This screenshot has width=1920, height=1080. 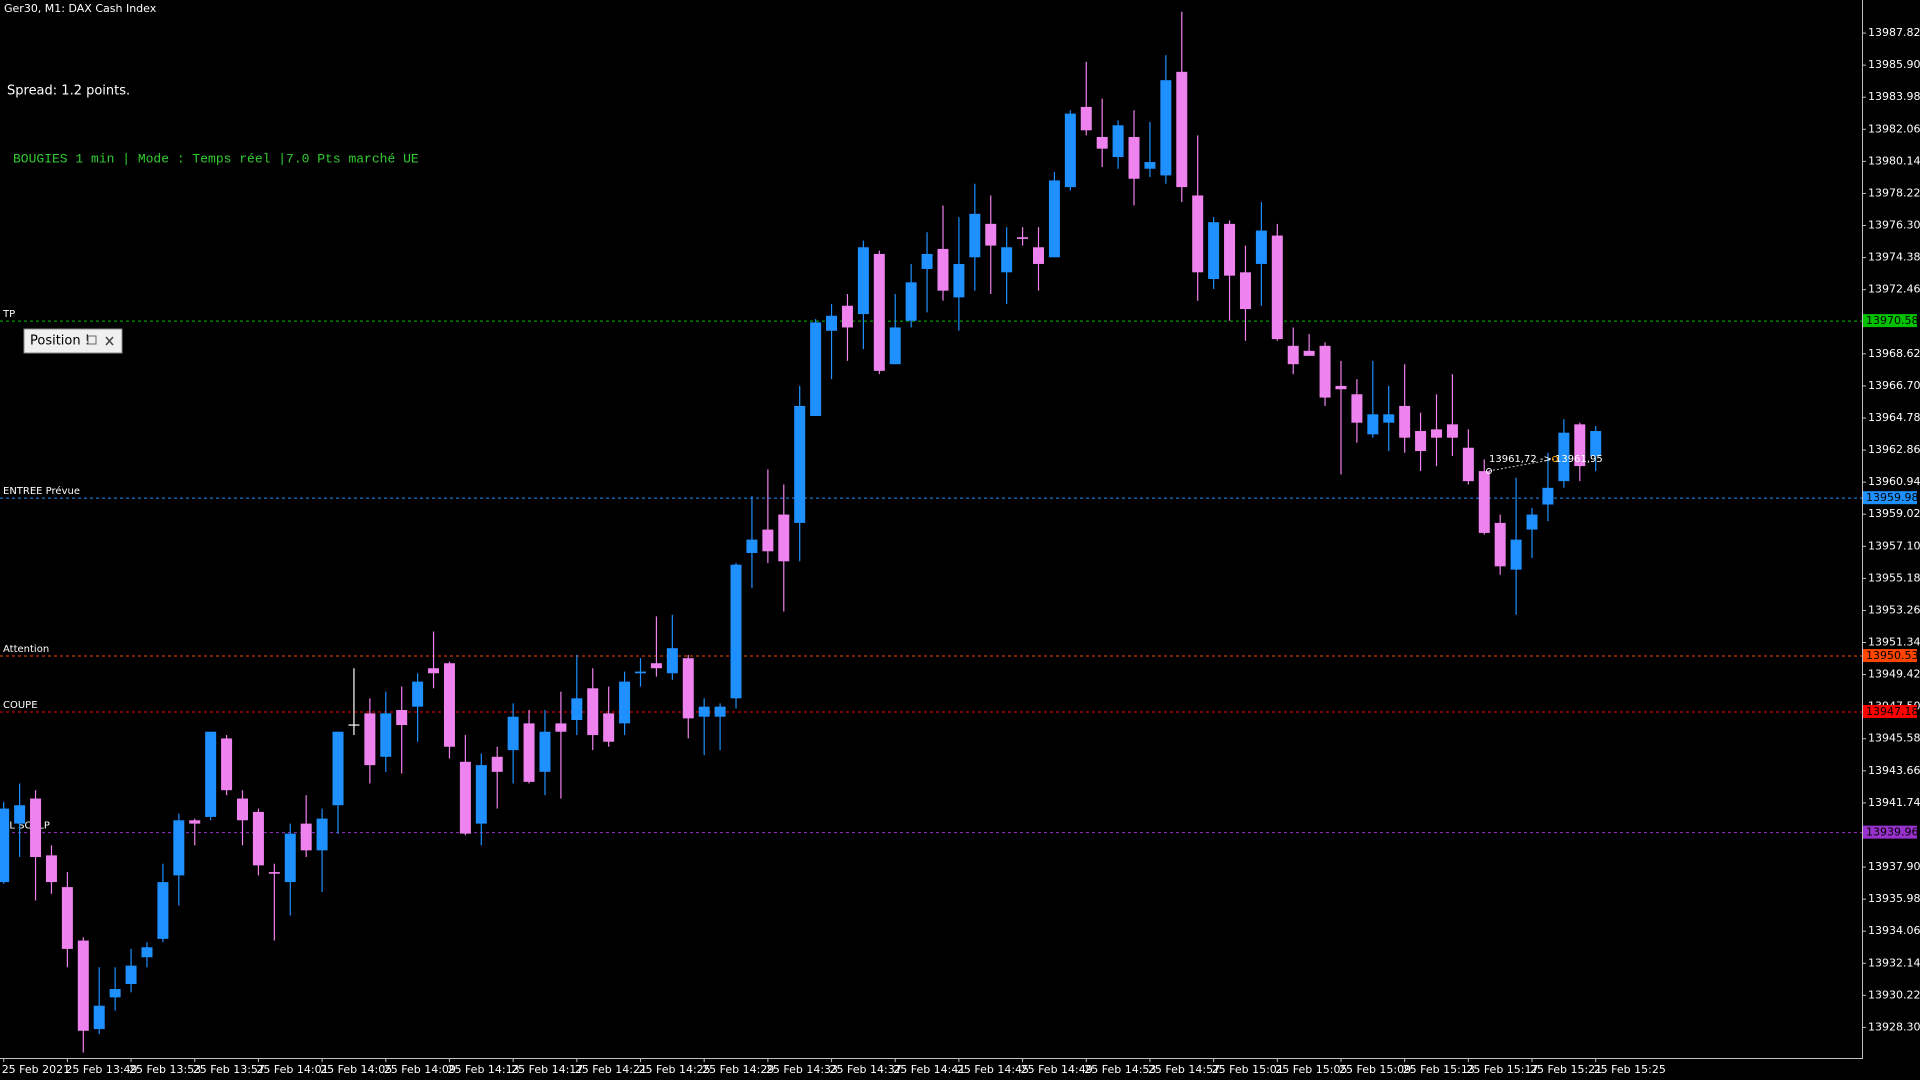 I want to click on x-tick-label: 25 Feb 14:29, so click(x=738, y=1069).